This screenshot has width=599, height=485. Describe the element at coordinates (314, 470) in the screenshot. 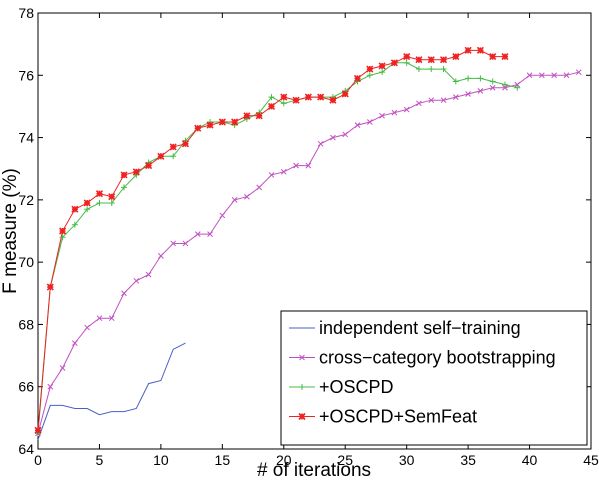

I see `x-axis-label: # of iterations` at that location.